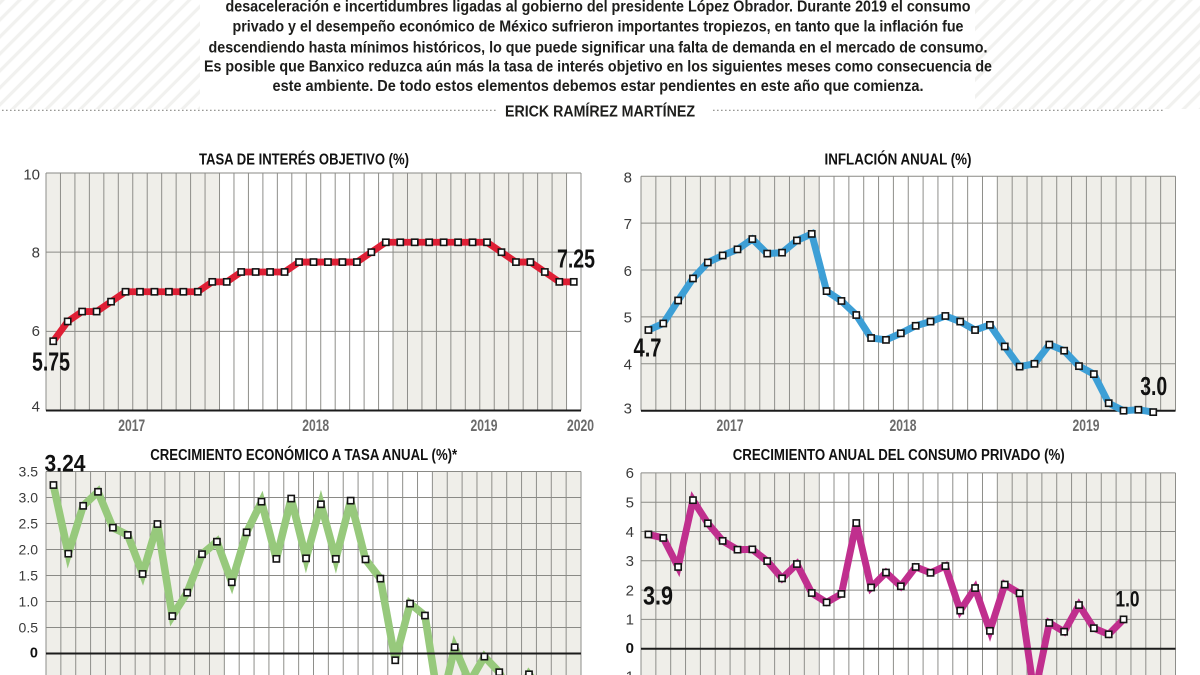  I want to click on svg-text: 7.25, so click(576, 259).